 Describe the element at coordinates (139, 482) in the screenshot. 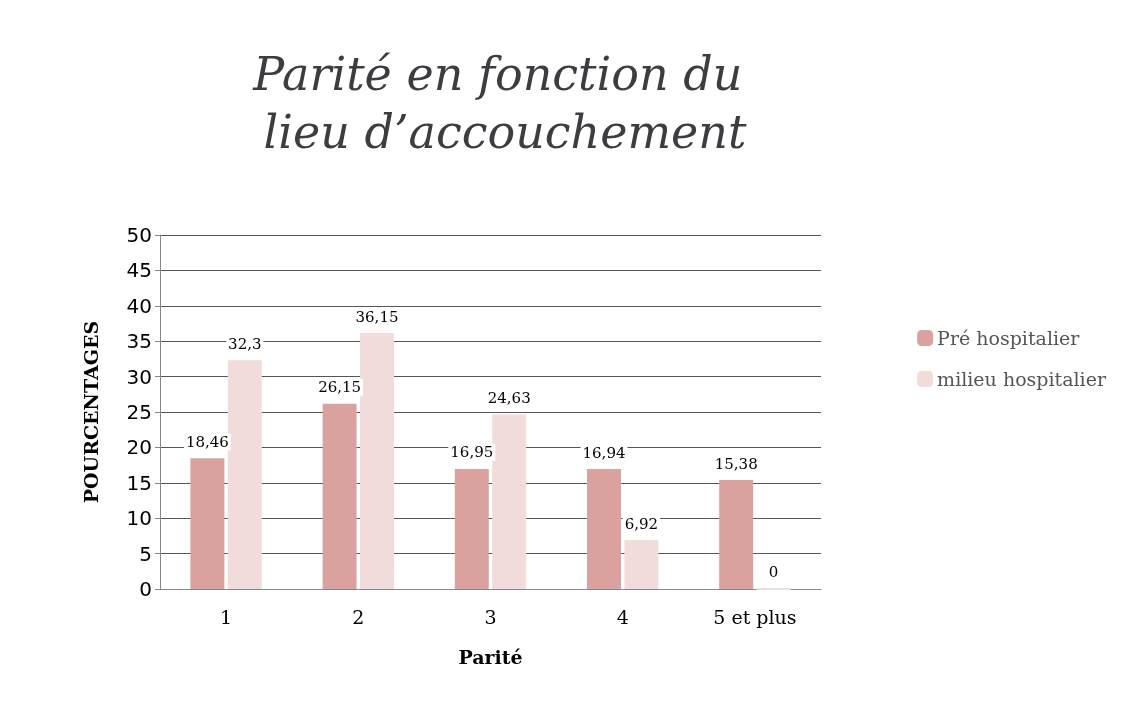

I see `y-tick-label: 15` at that location.